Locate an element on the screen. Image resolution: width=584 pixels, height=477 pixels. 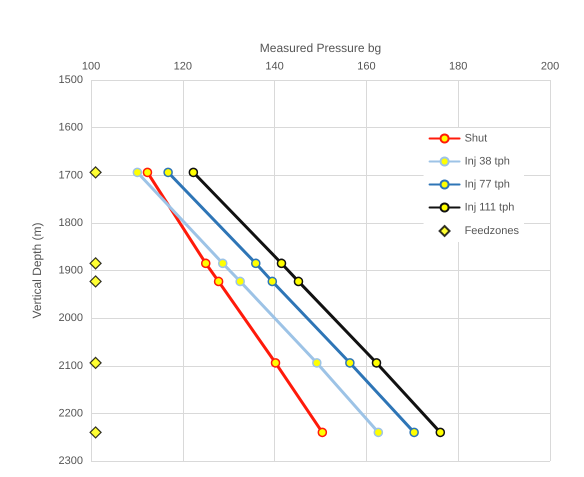
legend-label: Shut is located at coordinates (476, 138).